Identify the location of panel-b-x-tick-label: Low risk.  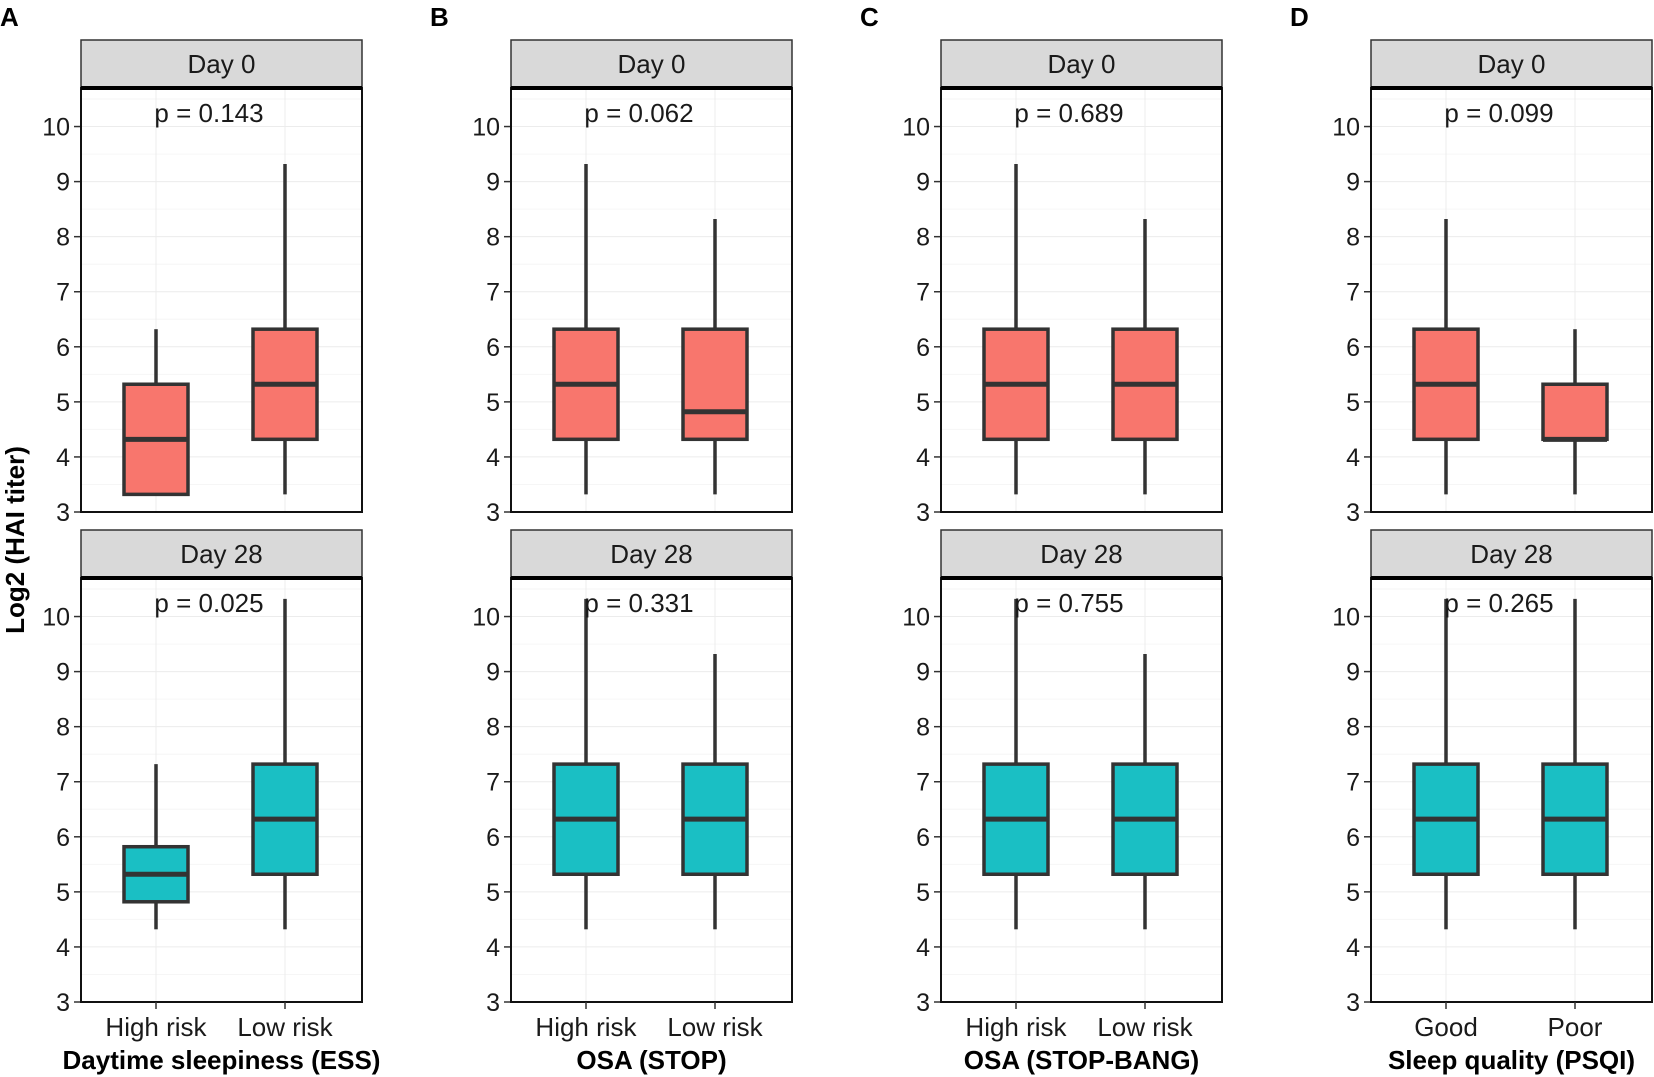
(715, 1027).